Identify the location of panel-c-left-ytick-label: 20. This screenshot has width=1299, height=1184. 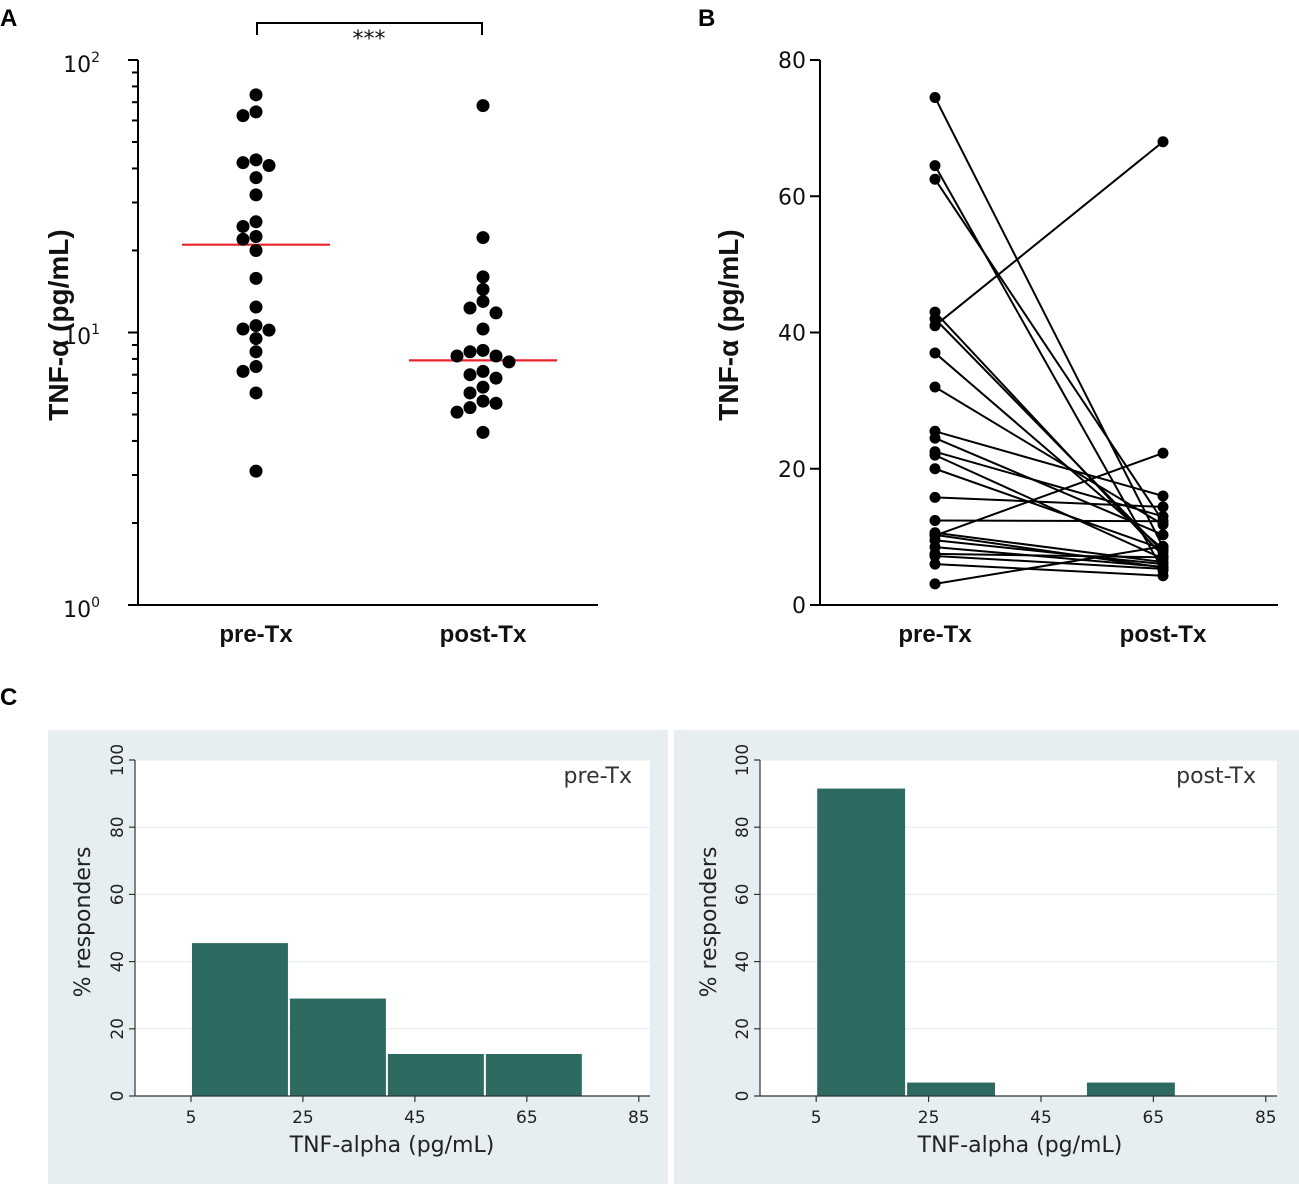
(118, 1029).